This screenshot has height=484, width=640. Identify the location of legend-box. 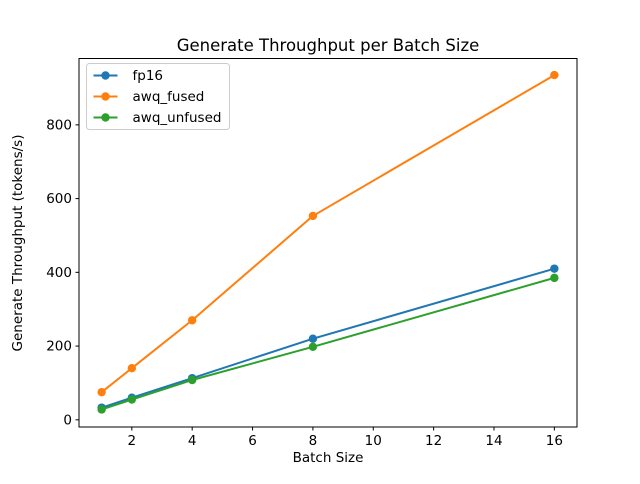
(158, 96).